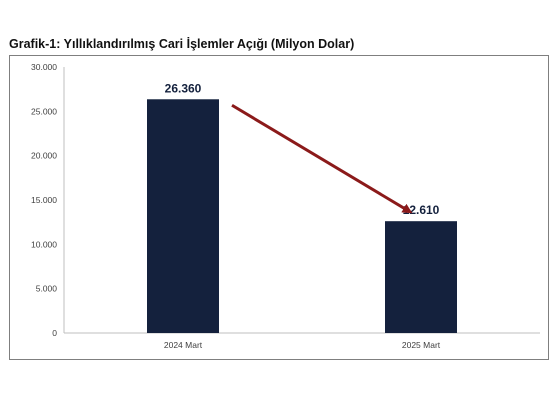 This screenshot has height=404, width=560. What do you see at coordinates (44, 244) in the screenshot?
I see `y-tick-label: 10.000` at bounding box center [44, 244].